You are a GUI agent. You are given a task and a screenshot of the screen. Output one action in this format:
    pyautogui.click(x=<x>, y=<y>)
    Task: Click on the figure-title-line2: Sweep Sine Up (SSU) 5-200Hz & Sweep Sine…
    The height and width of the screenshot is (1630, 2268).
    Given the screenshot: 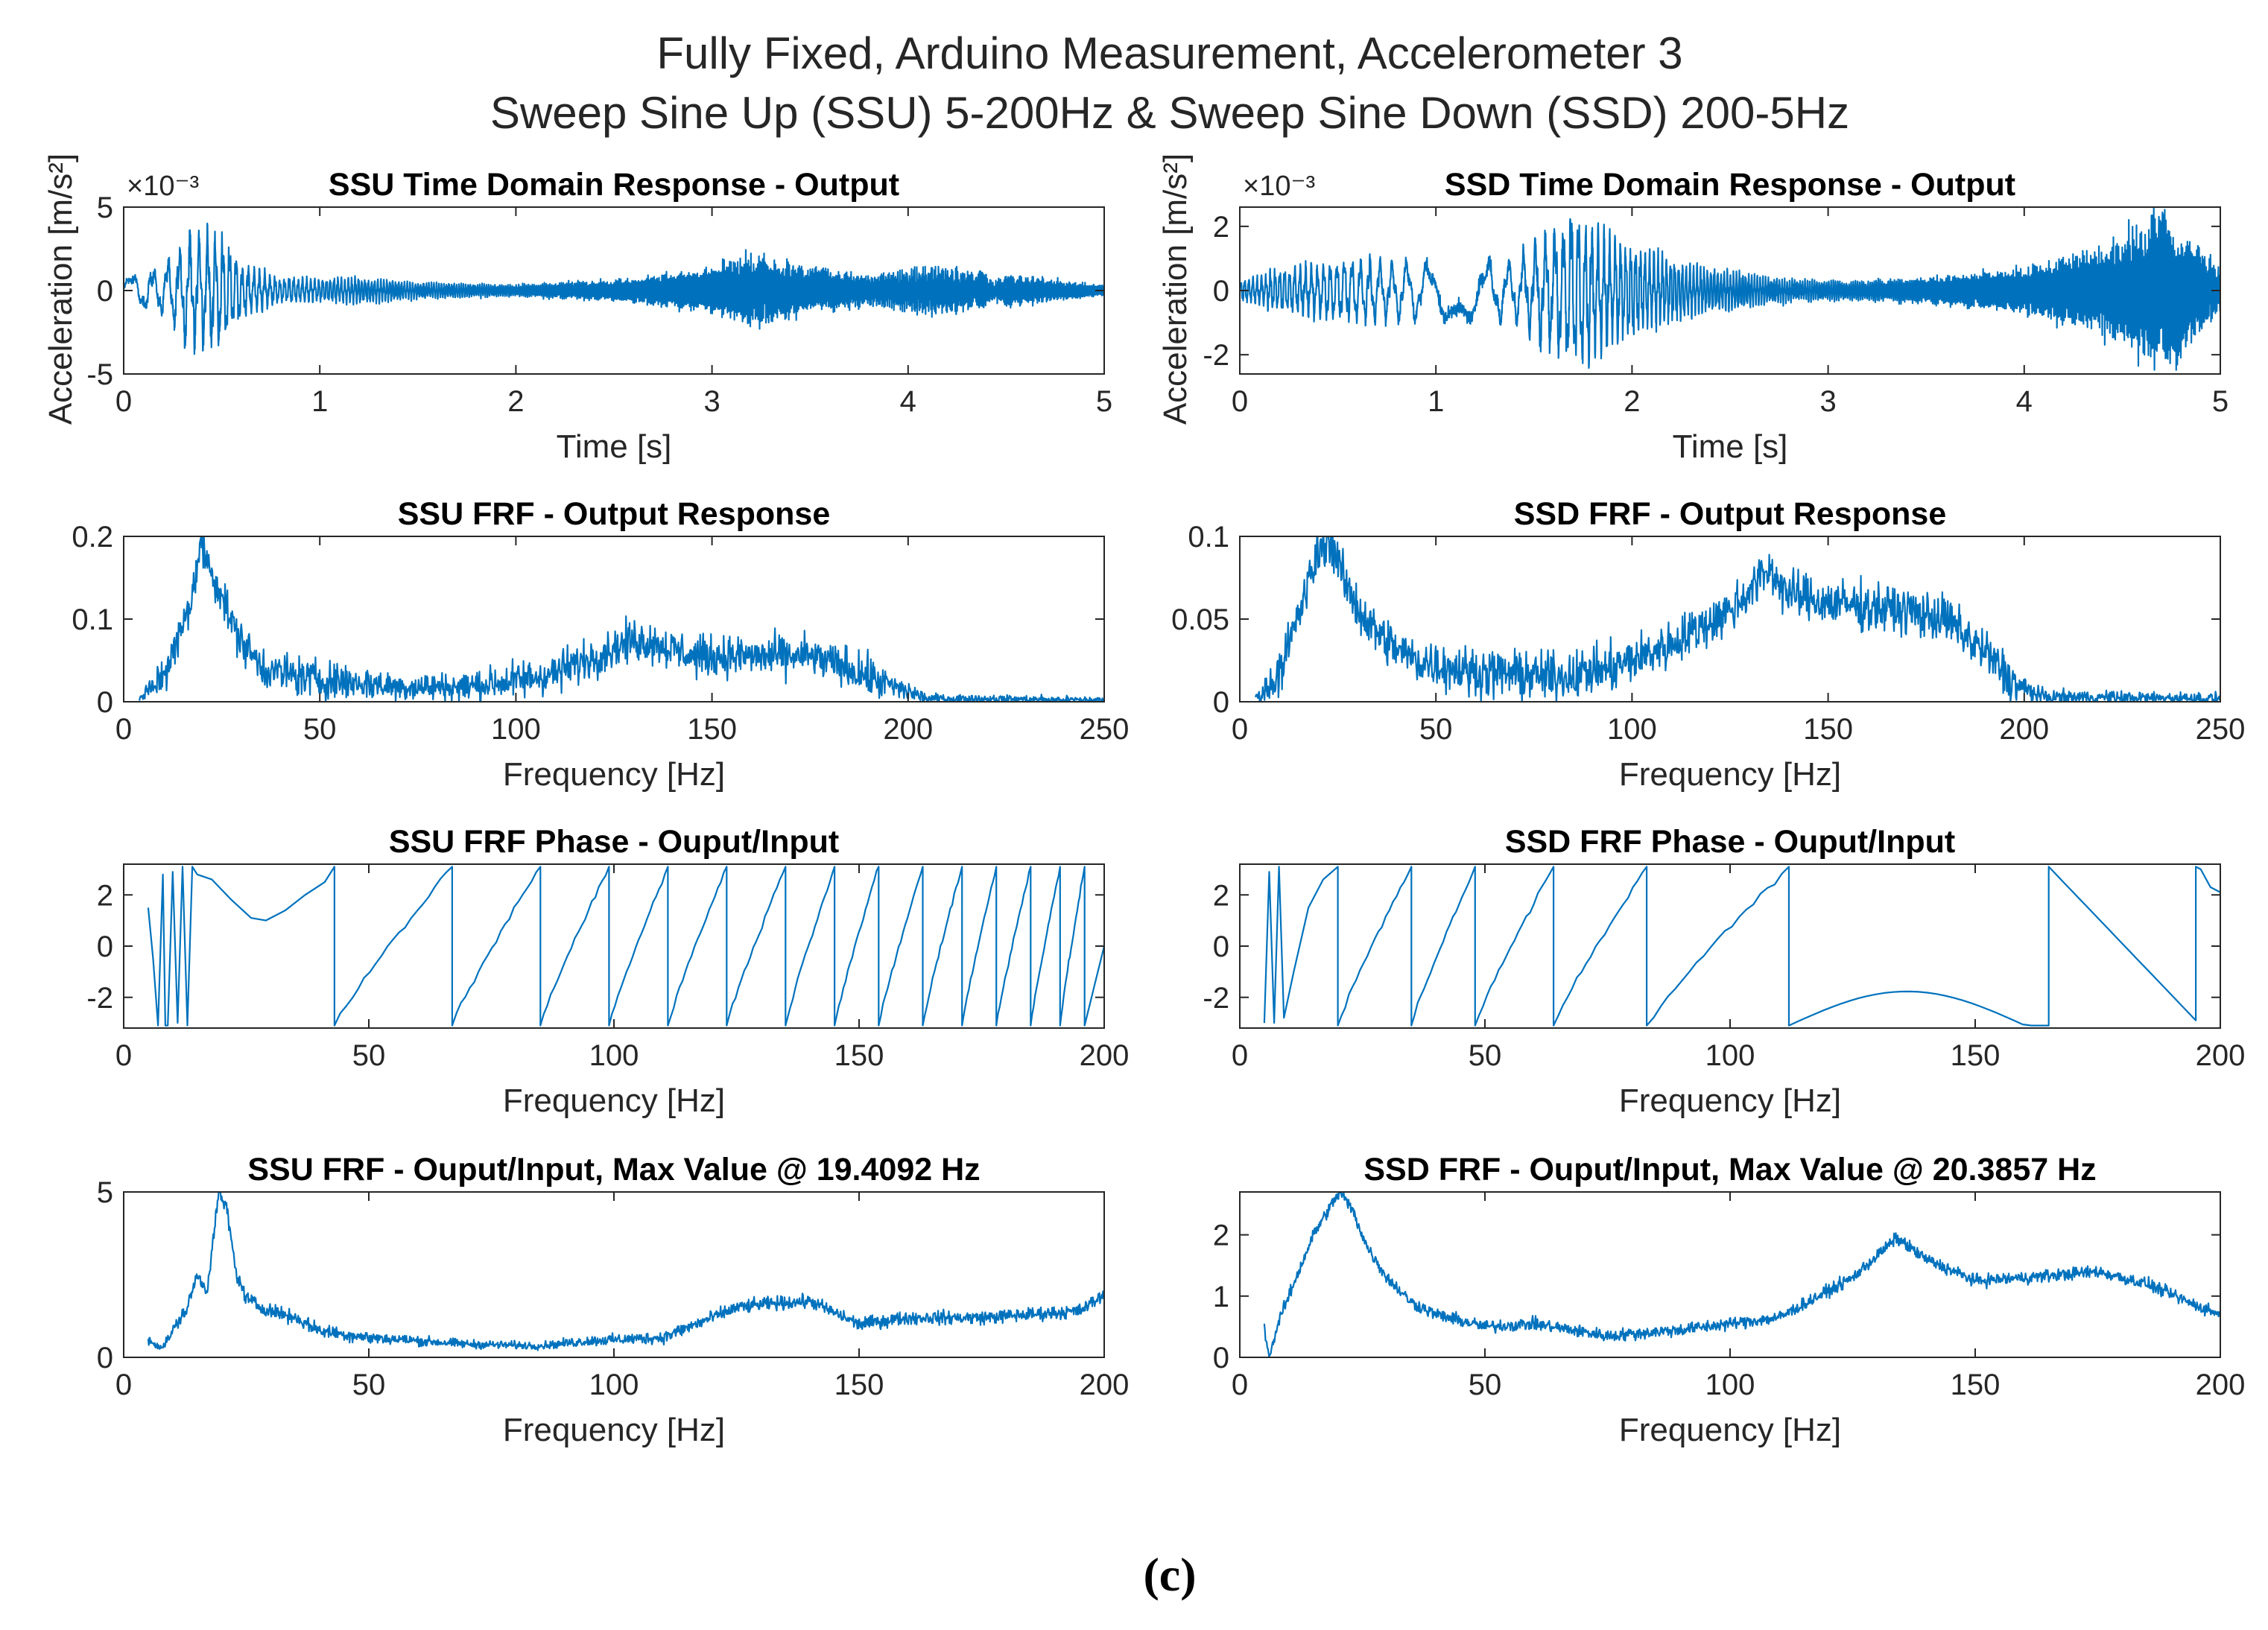 What is the action you would take?
    pyautogui.click(x=1169, y=113)
    